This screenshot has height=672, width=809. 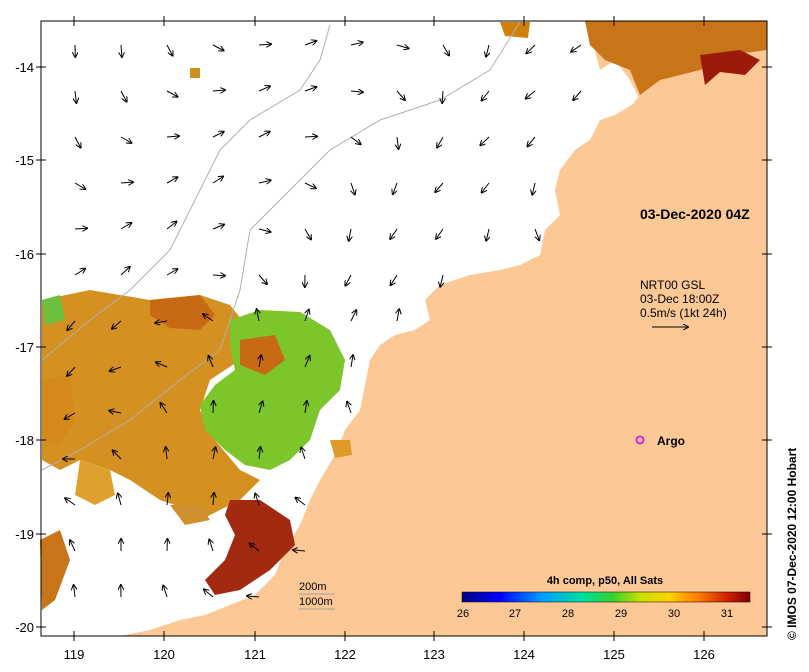 I want to click on argo-float: Argo, so click(x=660, y=441).